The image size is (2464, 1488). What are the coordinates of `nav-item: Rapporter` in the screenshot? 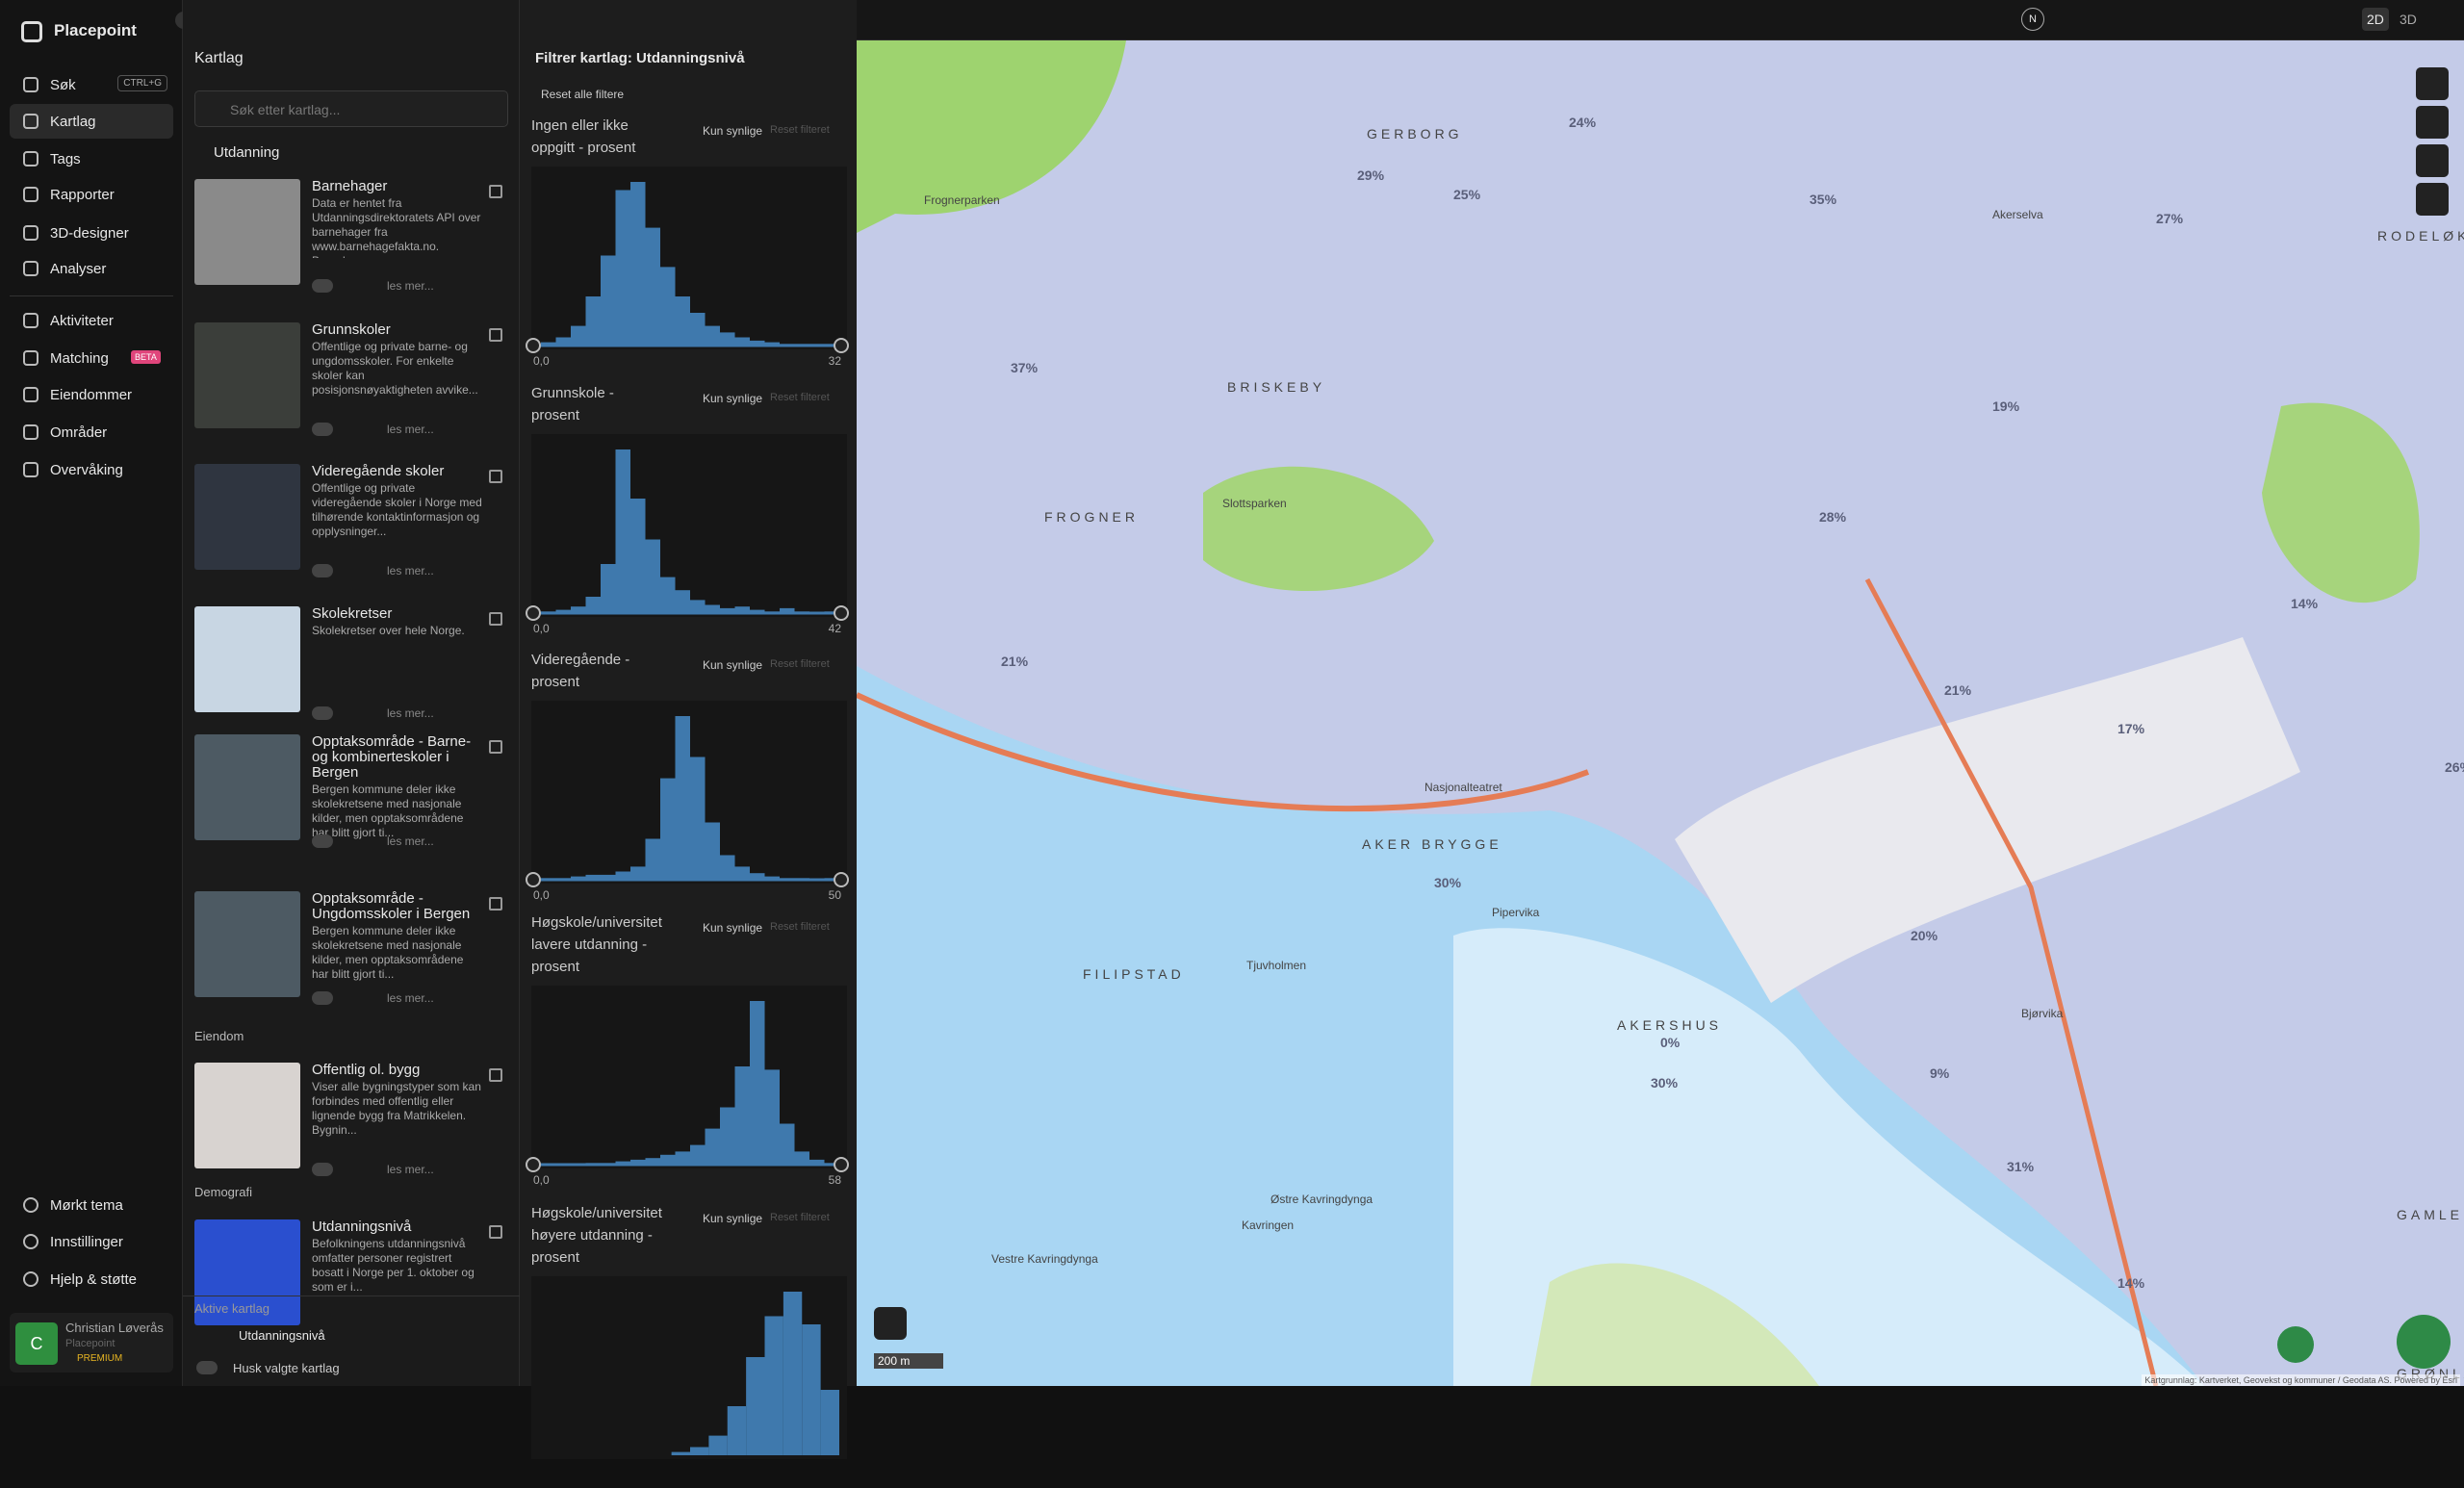 It's located at (91, 195).